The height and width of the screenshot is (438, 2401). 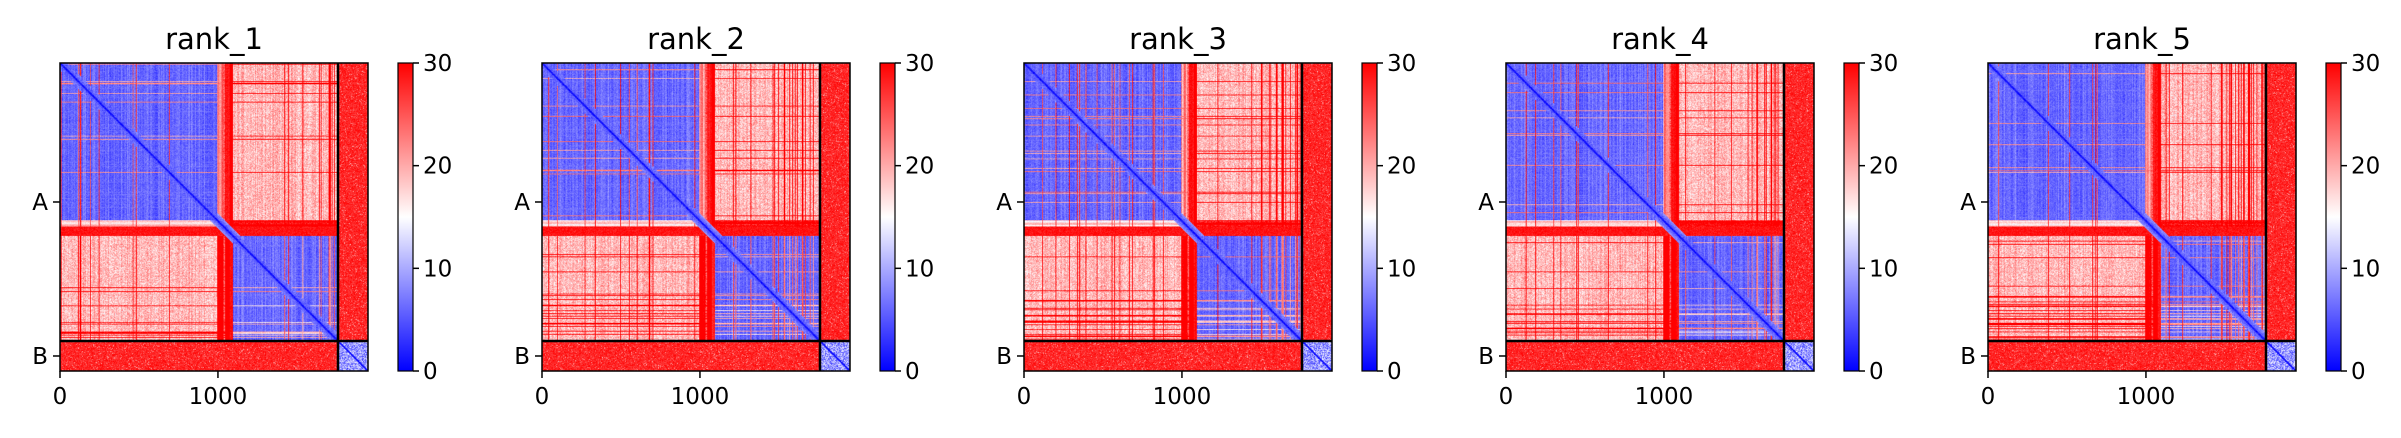 What do you see at coordinates (696, 39) in the screenshot?
I see `panel-title: rank_2` at bounding box center [696, 39].